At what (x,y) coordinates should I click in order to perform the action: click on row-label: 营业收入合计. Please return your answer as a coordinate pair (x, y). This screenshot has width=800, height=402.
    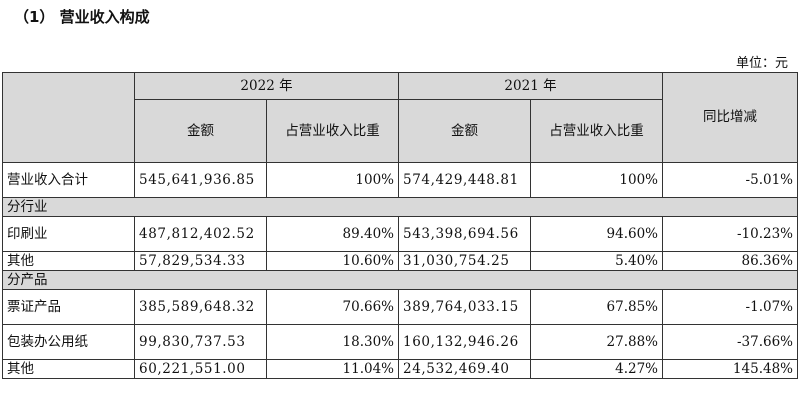
    Looking at the image, I should click on (68, 180).